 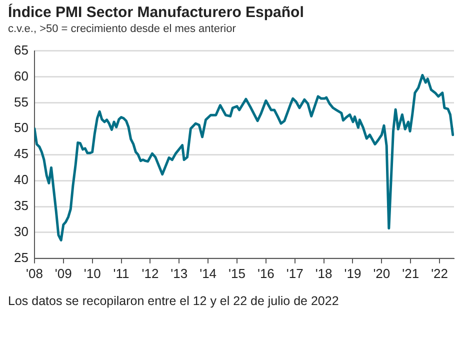 I want to click on x-tick-label: '11, so click(x=121, y=273).